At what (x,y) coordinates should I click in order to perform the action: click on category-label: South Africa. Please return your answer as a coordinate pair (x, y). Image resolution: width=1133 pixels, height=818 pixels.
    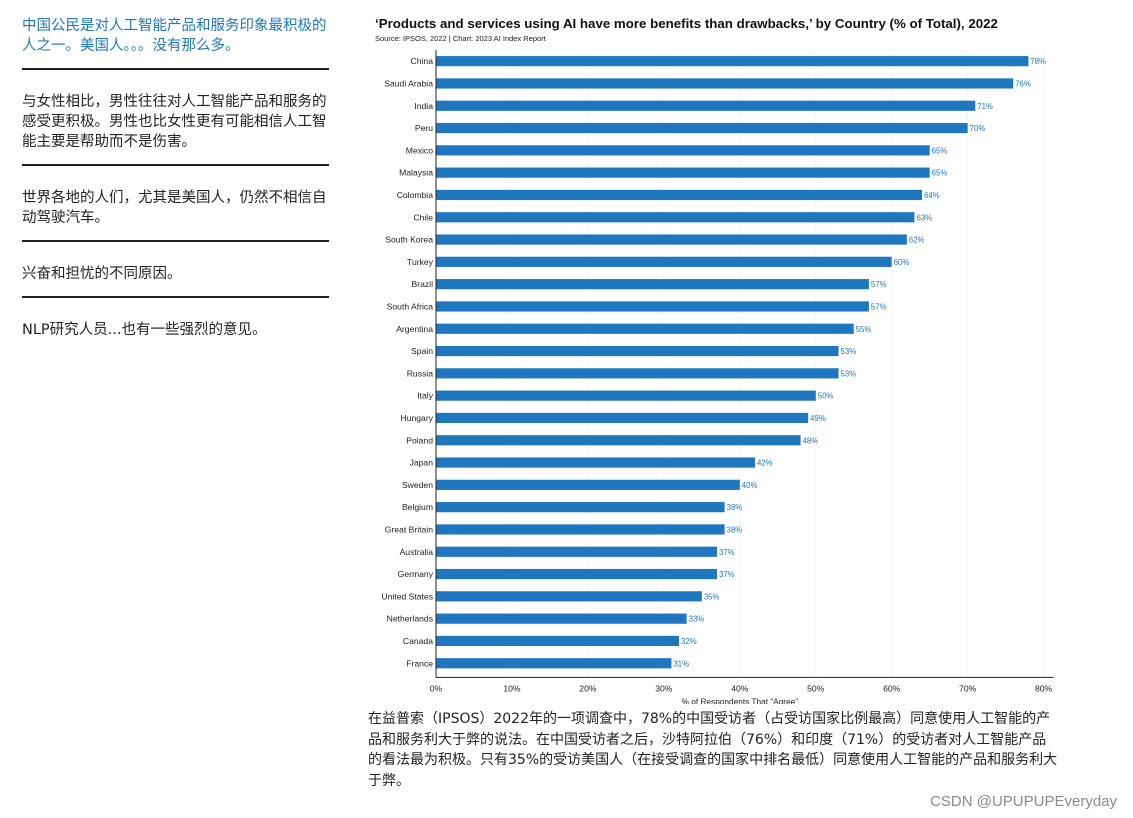
    Looking at the image, I should click on (410, 306).